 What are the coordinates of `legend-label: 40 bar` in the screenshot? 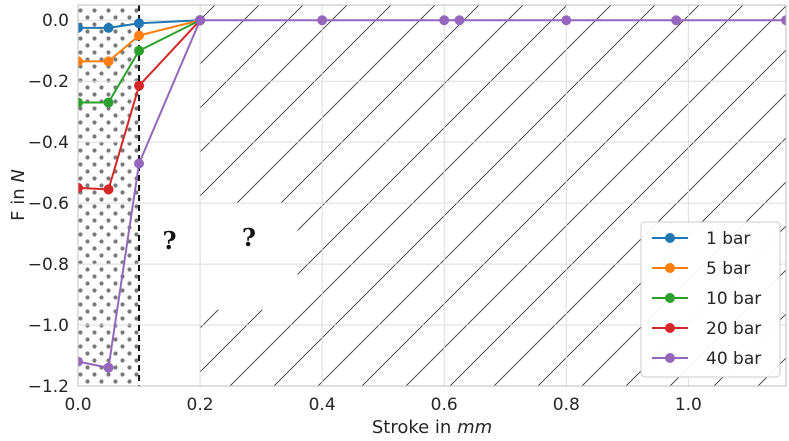 It's located at (733, 359).